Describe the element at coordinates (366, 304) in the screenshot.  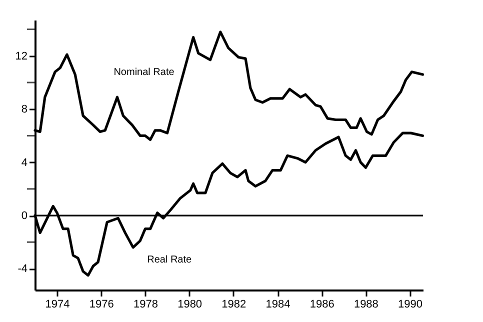
I see `x-tick-label: 1988` at that location.